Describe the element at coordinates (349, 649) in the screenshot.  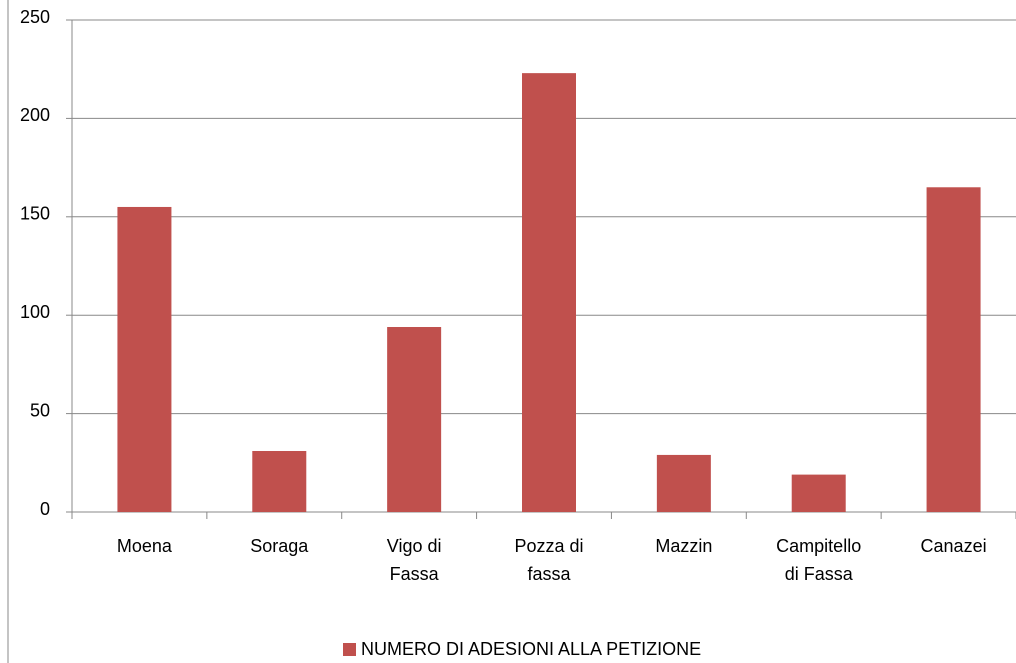
I see `legend-swatch` at that location.